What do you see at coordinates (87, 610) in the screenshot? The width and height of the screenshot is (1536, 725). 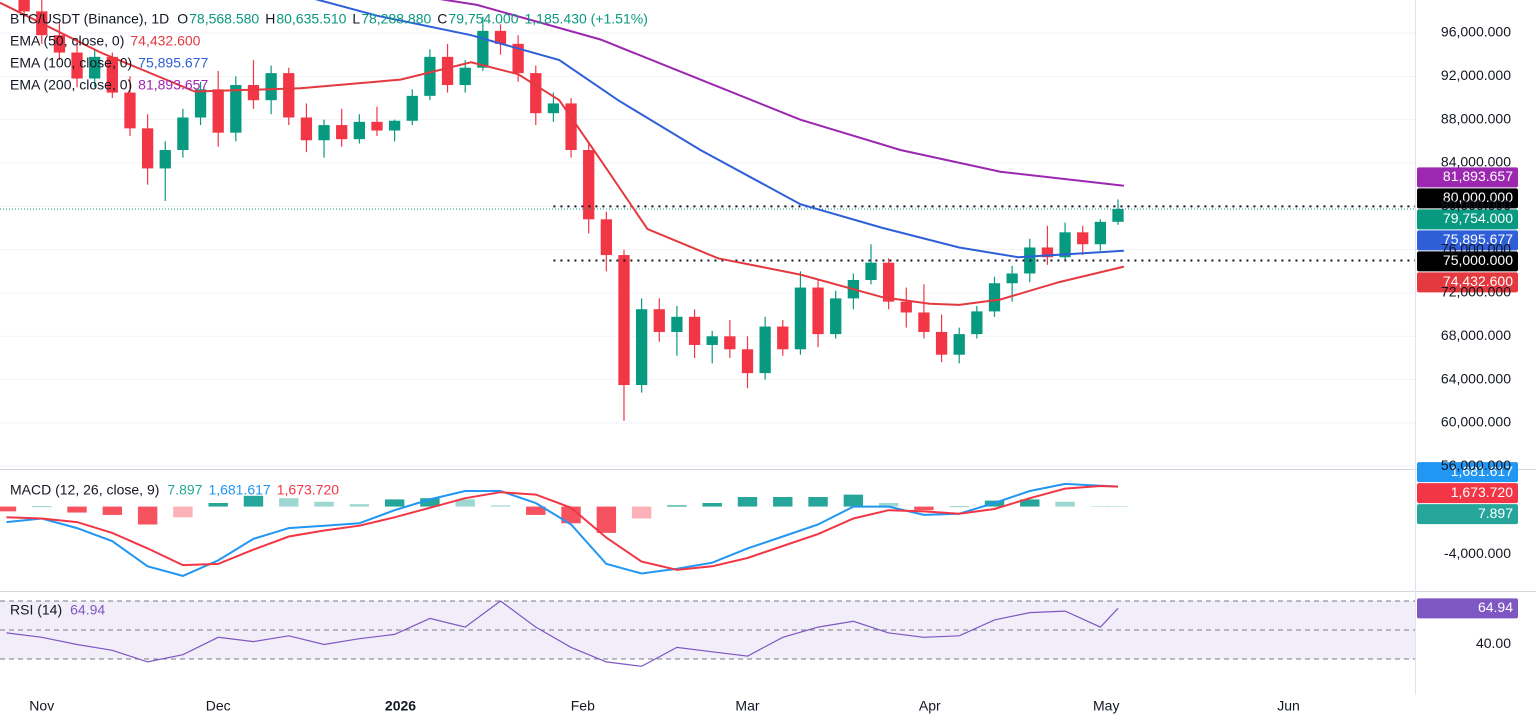 I see `legend-value: 64.94` at bounding box center [87, 610].